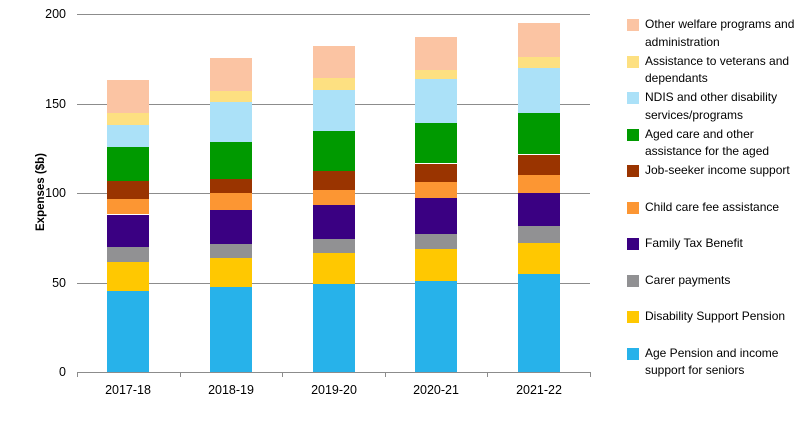 Image resolution: width=811 pixels, height=429 pixels. Describe the element at coordinates (333, 14) in the screenshot. I see `gridline` at that location.